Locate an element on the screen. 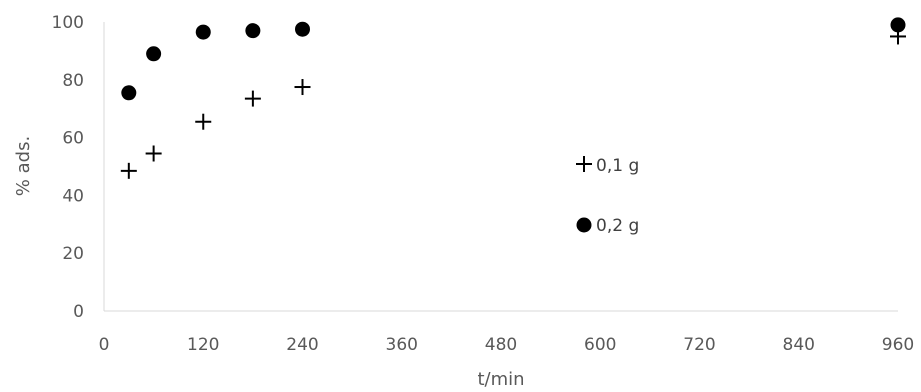 The image size is (921, 392). legend-marker-plus is located at coordinates (584, 164).